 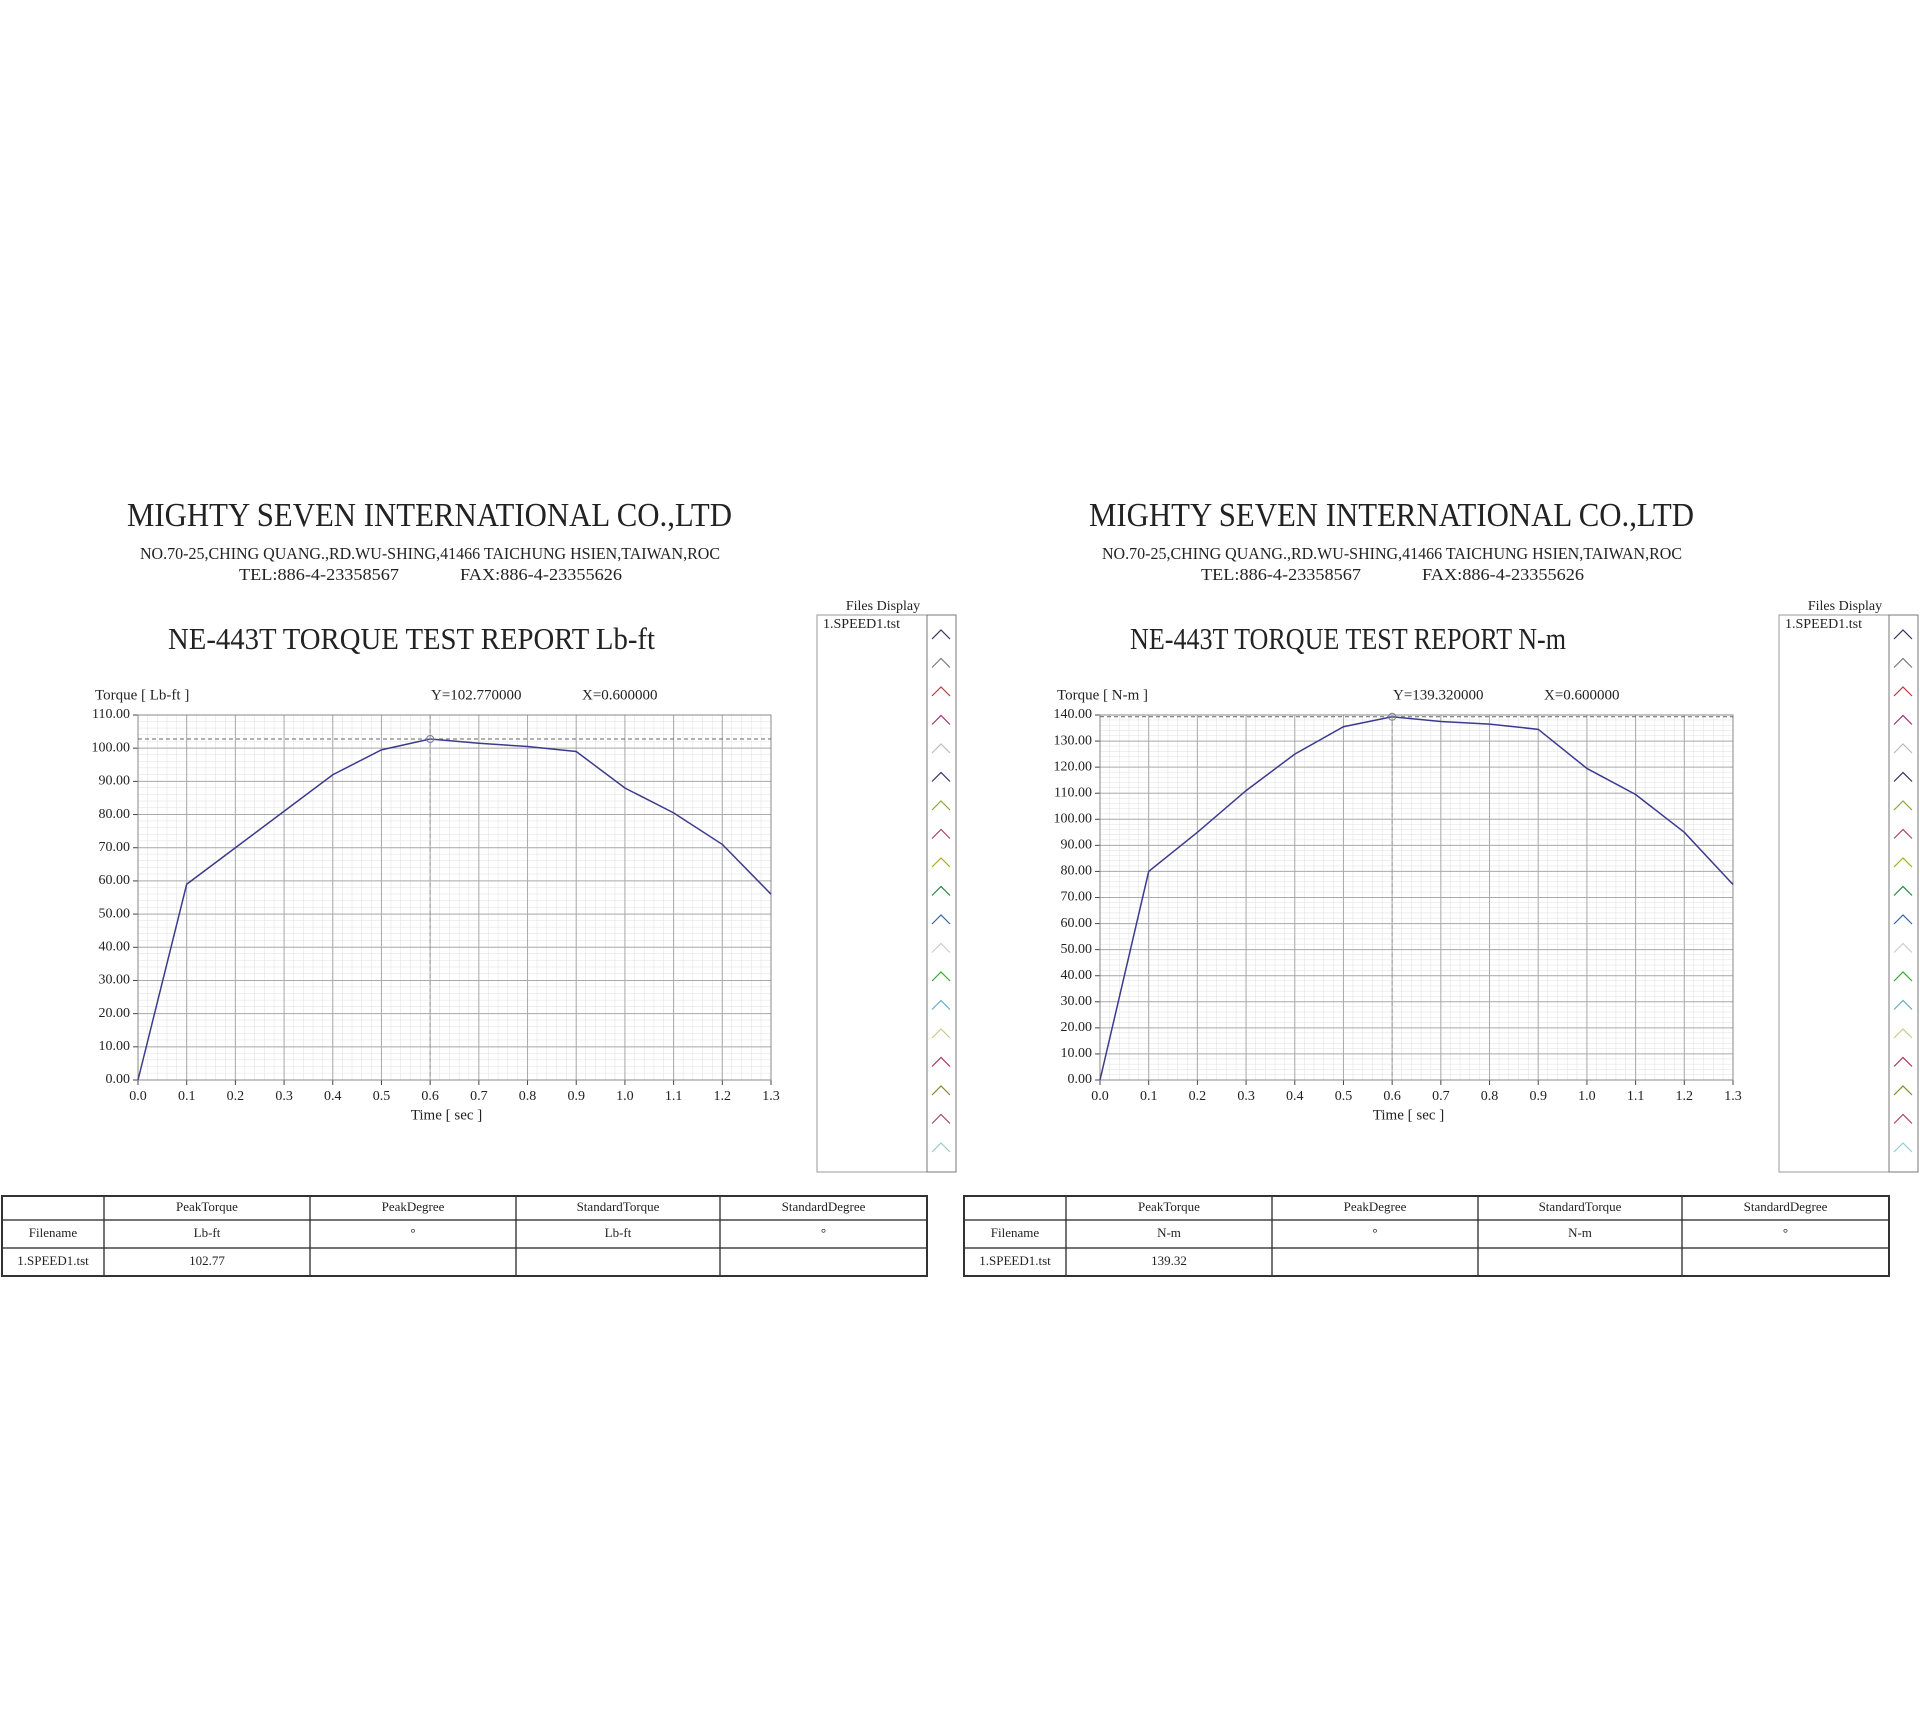 What do you see at coordinates (771, 1096) in the screenshot?
I see `x-tick-label: 1.3` at bounding box center [771, 1096].